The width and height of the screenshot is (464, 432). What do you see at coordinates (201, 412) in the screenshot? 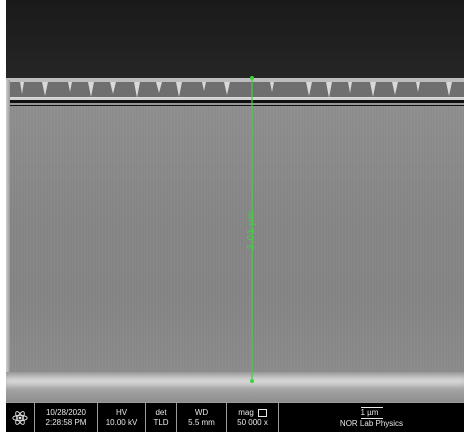
I see `wd-label: WD` at bounding box center [201, 412].